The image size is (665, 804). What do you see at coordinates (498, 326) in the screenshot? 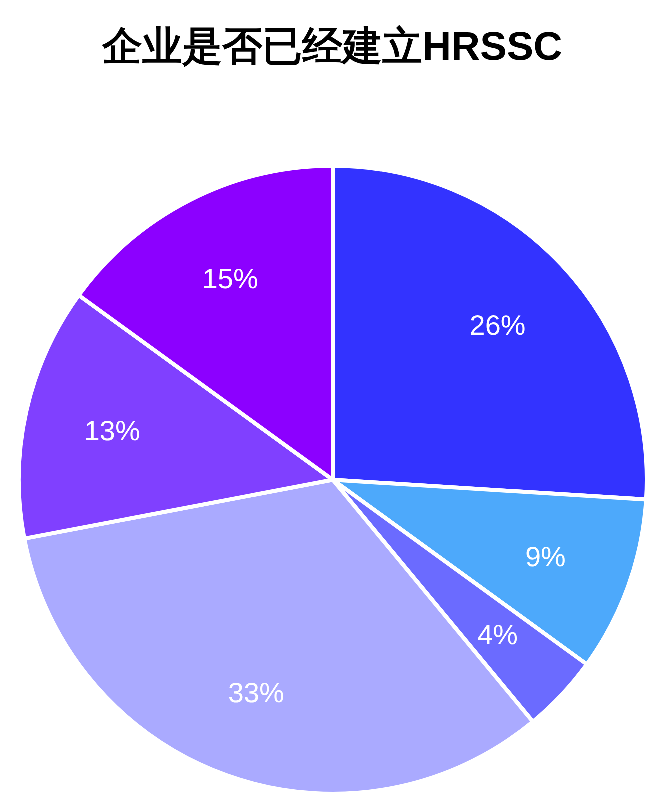
I see `data-label: 26%` at bounding box center [498, 326].